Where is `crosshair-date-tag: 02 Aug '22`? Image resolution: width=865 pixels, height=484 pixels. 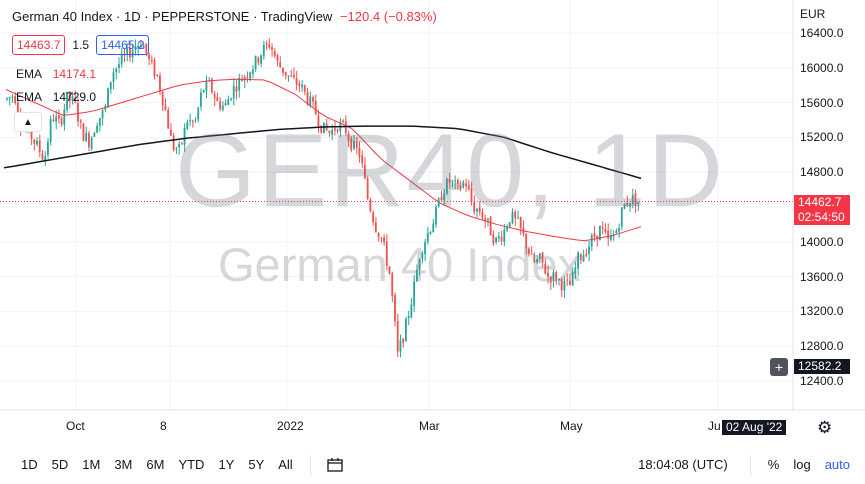 crosshair-date-tag: 02 Aug '22 is located at coordinates (754, 427).